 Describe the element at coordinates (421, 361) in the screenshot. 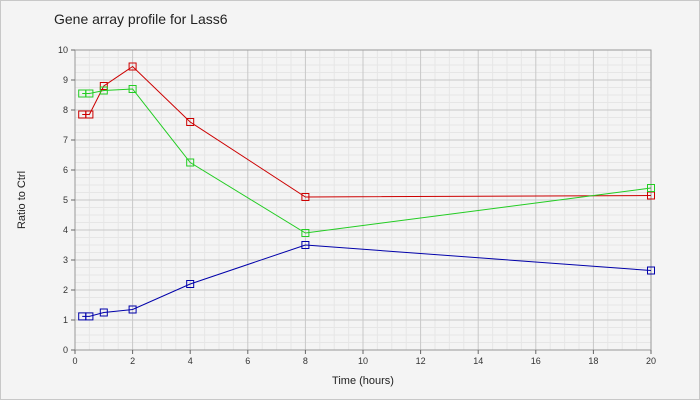

I see `x-tick-label: 12` at that location.